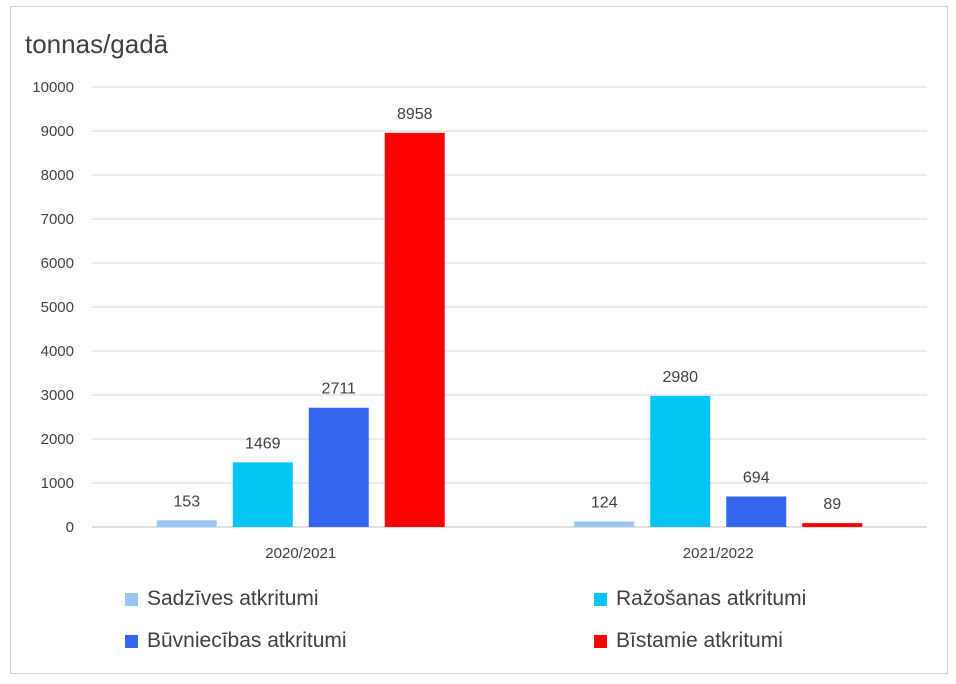 Image resolution: width=956 pixels, height=684 pixels. What do you see at coordinates (604, 503) in the screenshot?
I see `data-label: 124` at bounding box center [604, 503].